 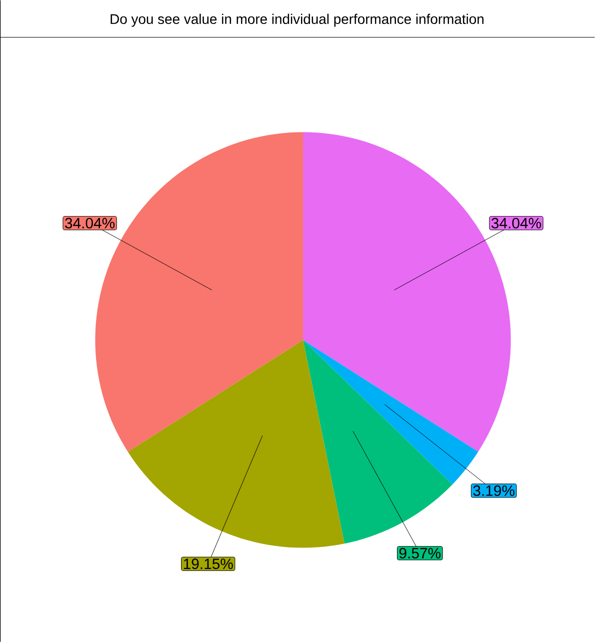 I want to click on chart-title: Do you see value in more individual performance information, so click(x=297, y=20).